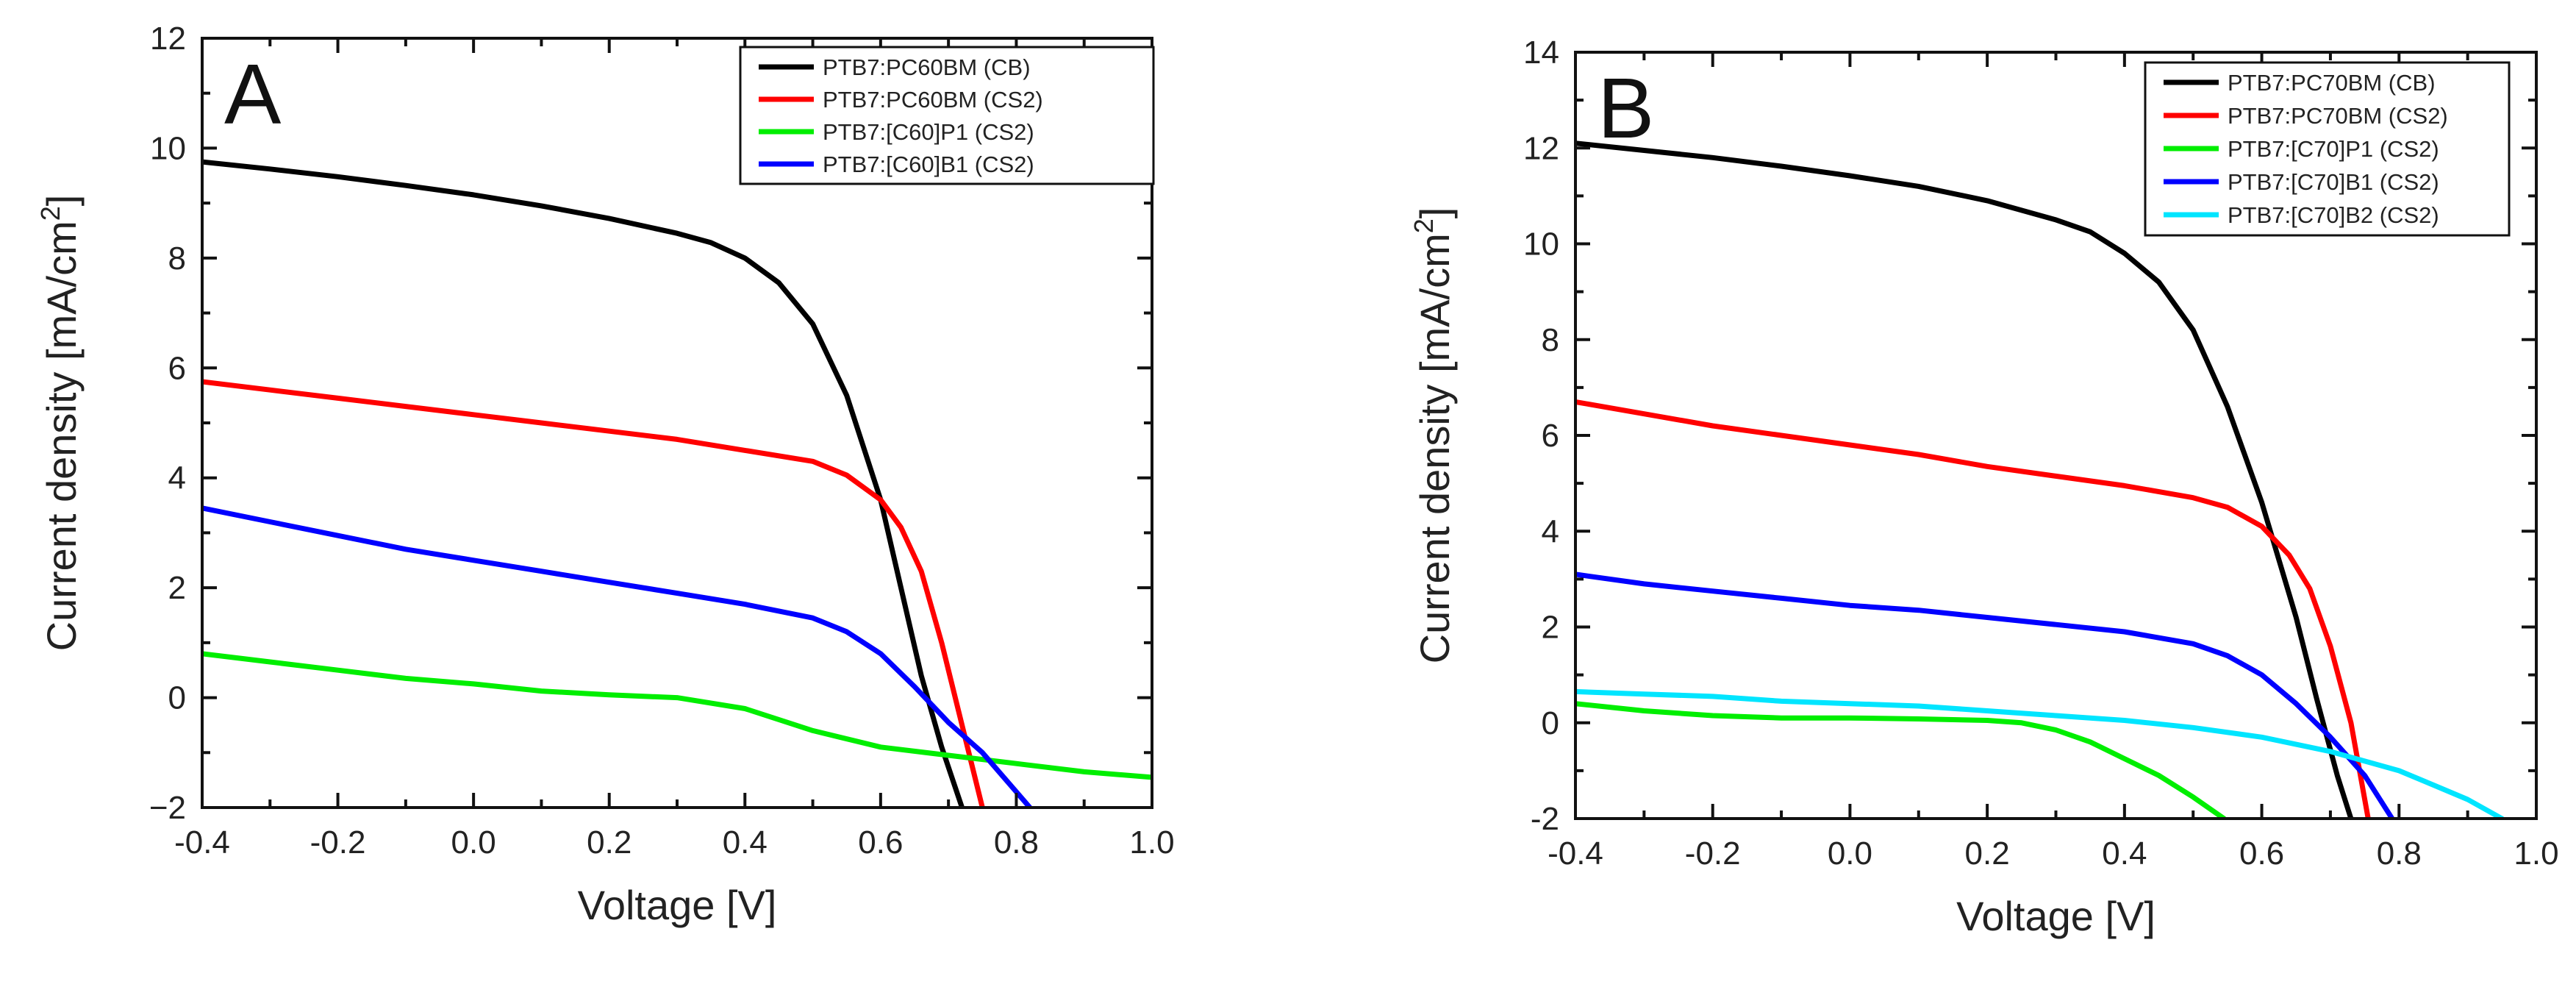 This screenshot has height=987, width=2576. I want to click on panel-label: B, so click(1626, 108).